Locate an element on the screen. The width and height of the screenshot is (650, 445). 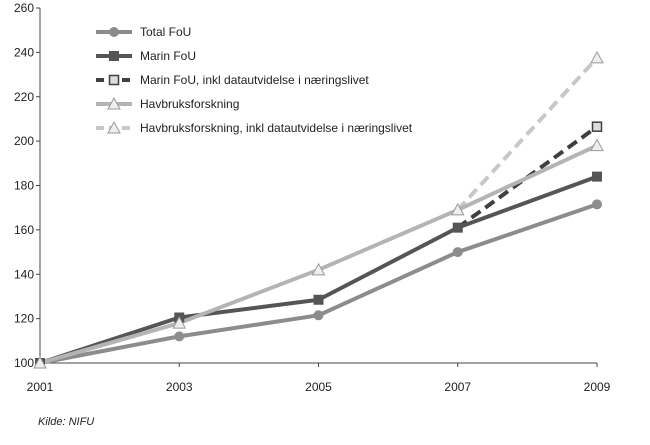
x-tick-label: 2009 is located at coordinates (597, 387).